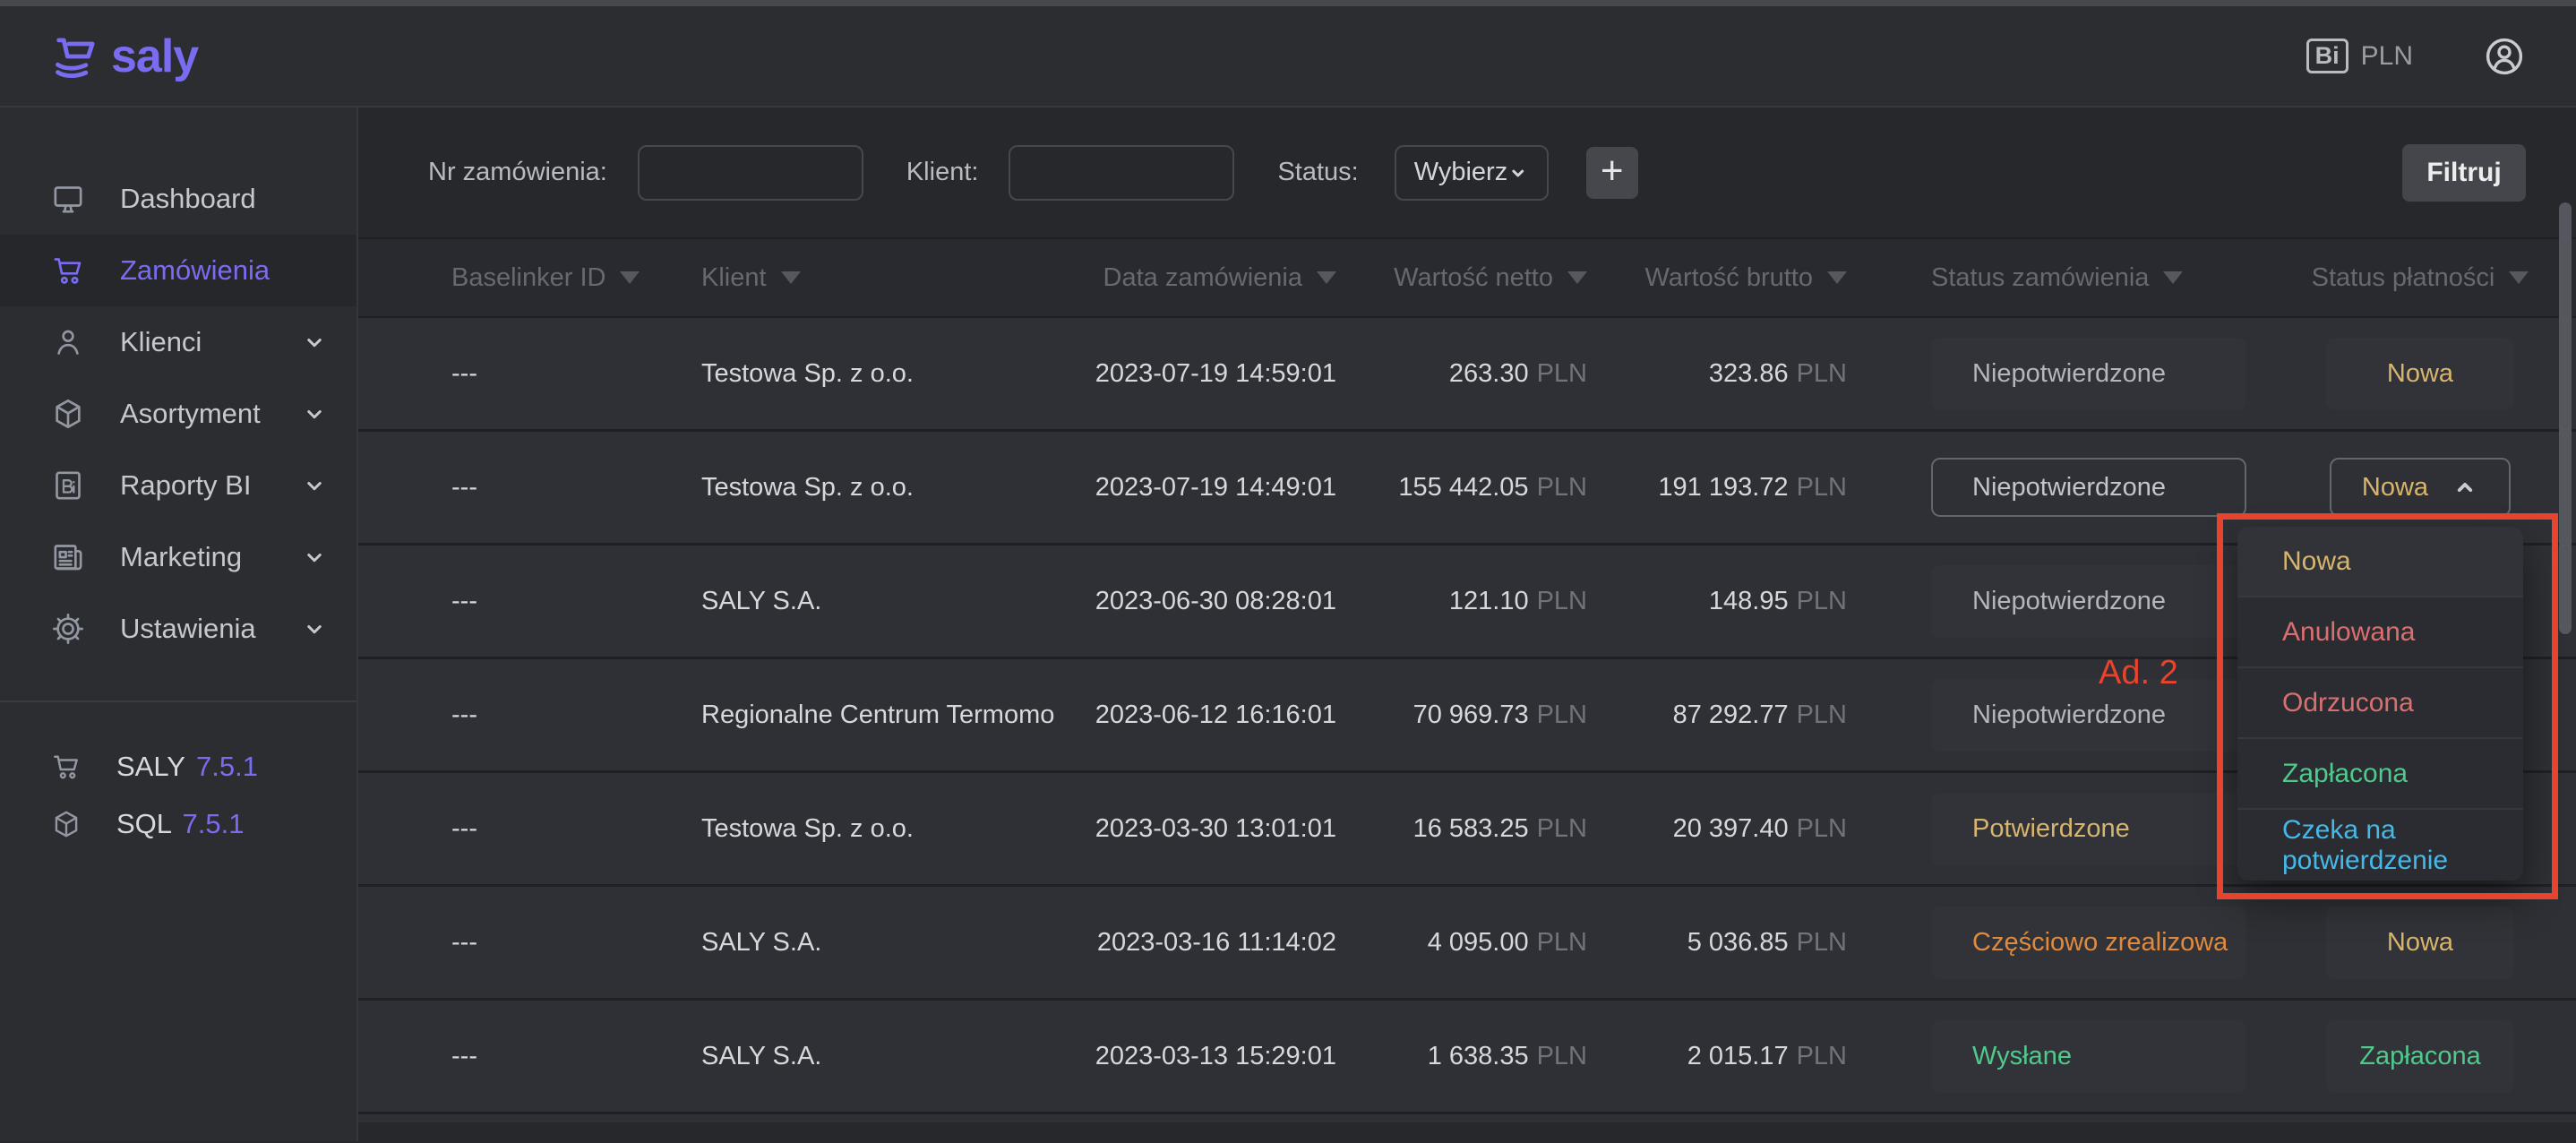 The image size is (2576, 1143). I want to click on sidebar-item-label: Ustawienia, so click(188, 628).